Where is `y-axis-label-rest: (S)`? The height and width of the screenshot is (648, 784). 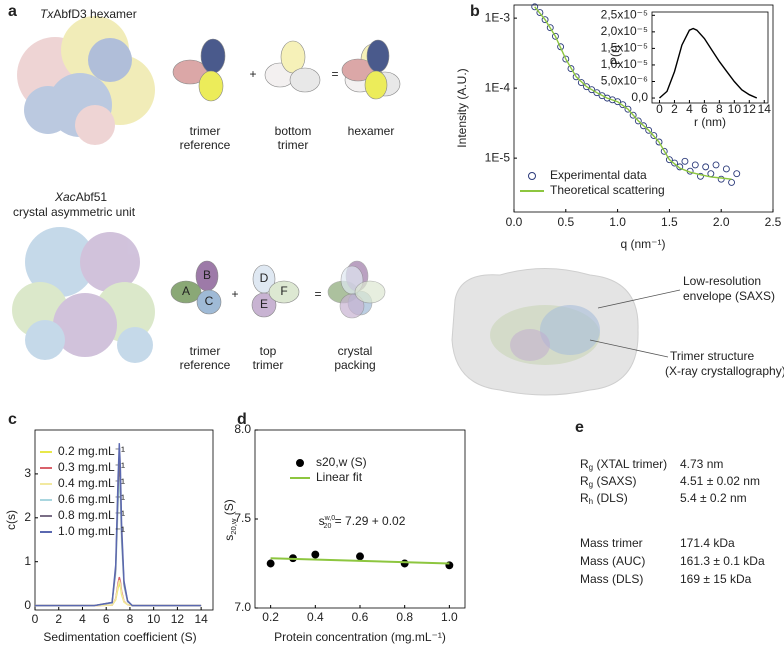 y-axis-label-rest: (S) is located at coordinates (229, 508).